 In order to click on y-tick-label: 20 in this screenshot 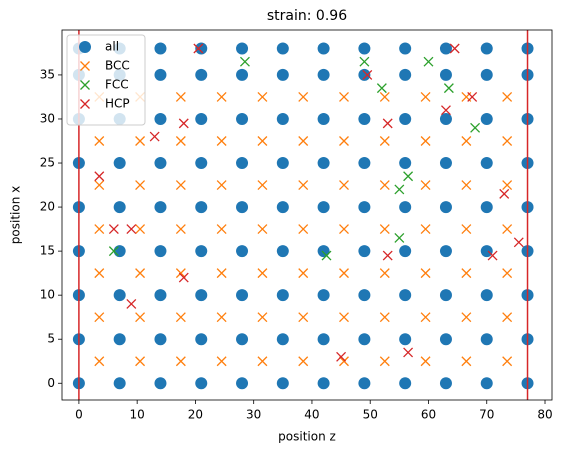, I will do `click(47, 207)`.